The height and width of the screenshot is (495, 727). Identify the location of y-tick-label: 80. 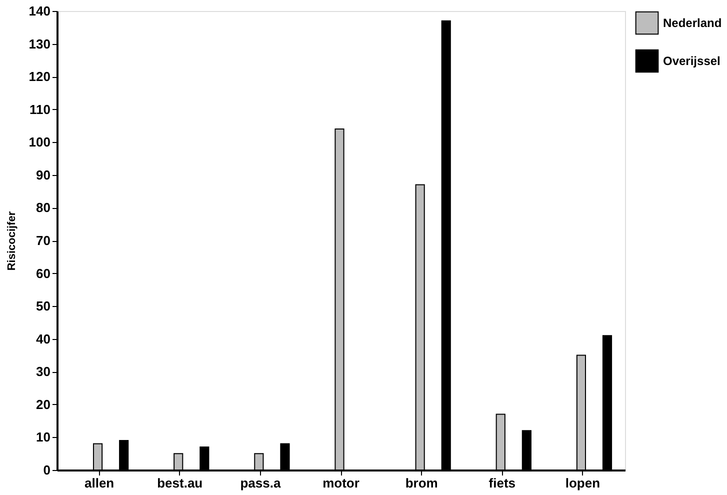
(43, 208).